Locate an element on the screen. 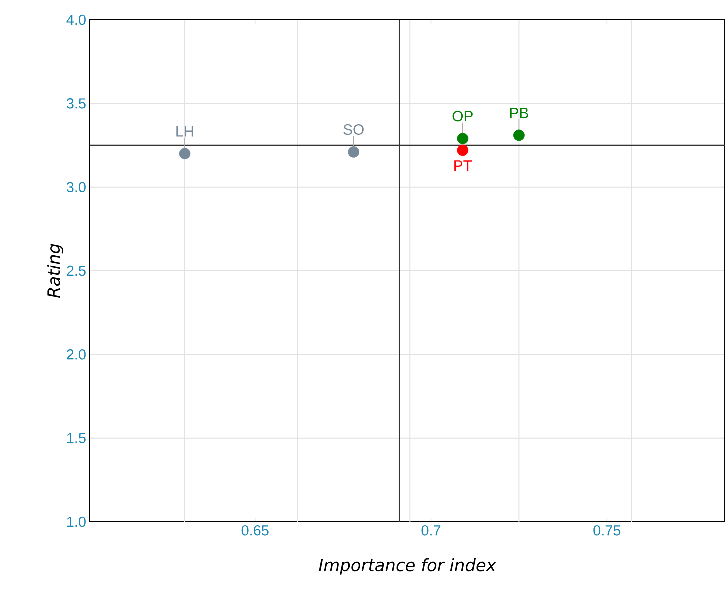  annotation: LH is located at coordinates (185, 131).